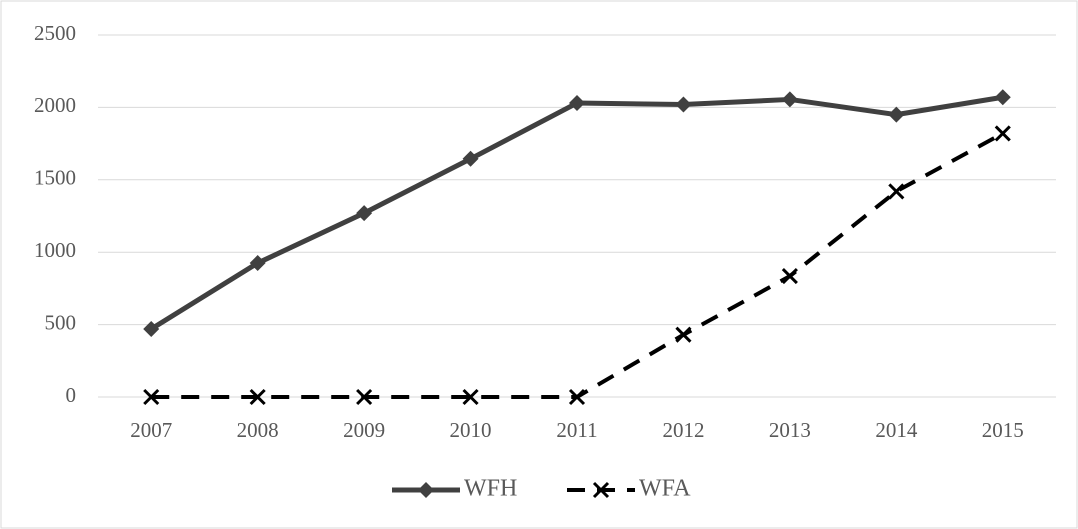  What do you see at coordinates (471, 430) in the screenshot?
I see `x-tick-label: 2010` at bounding box center [471, 430].